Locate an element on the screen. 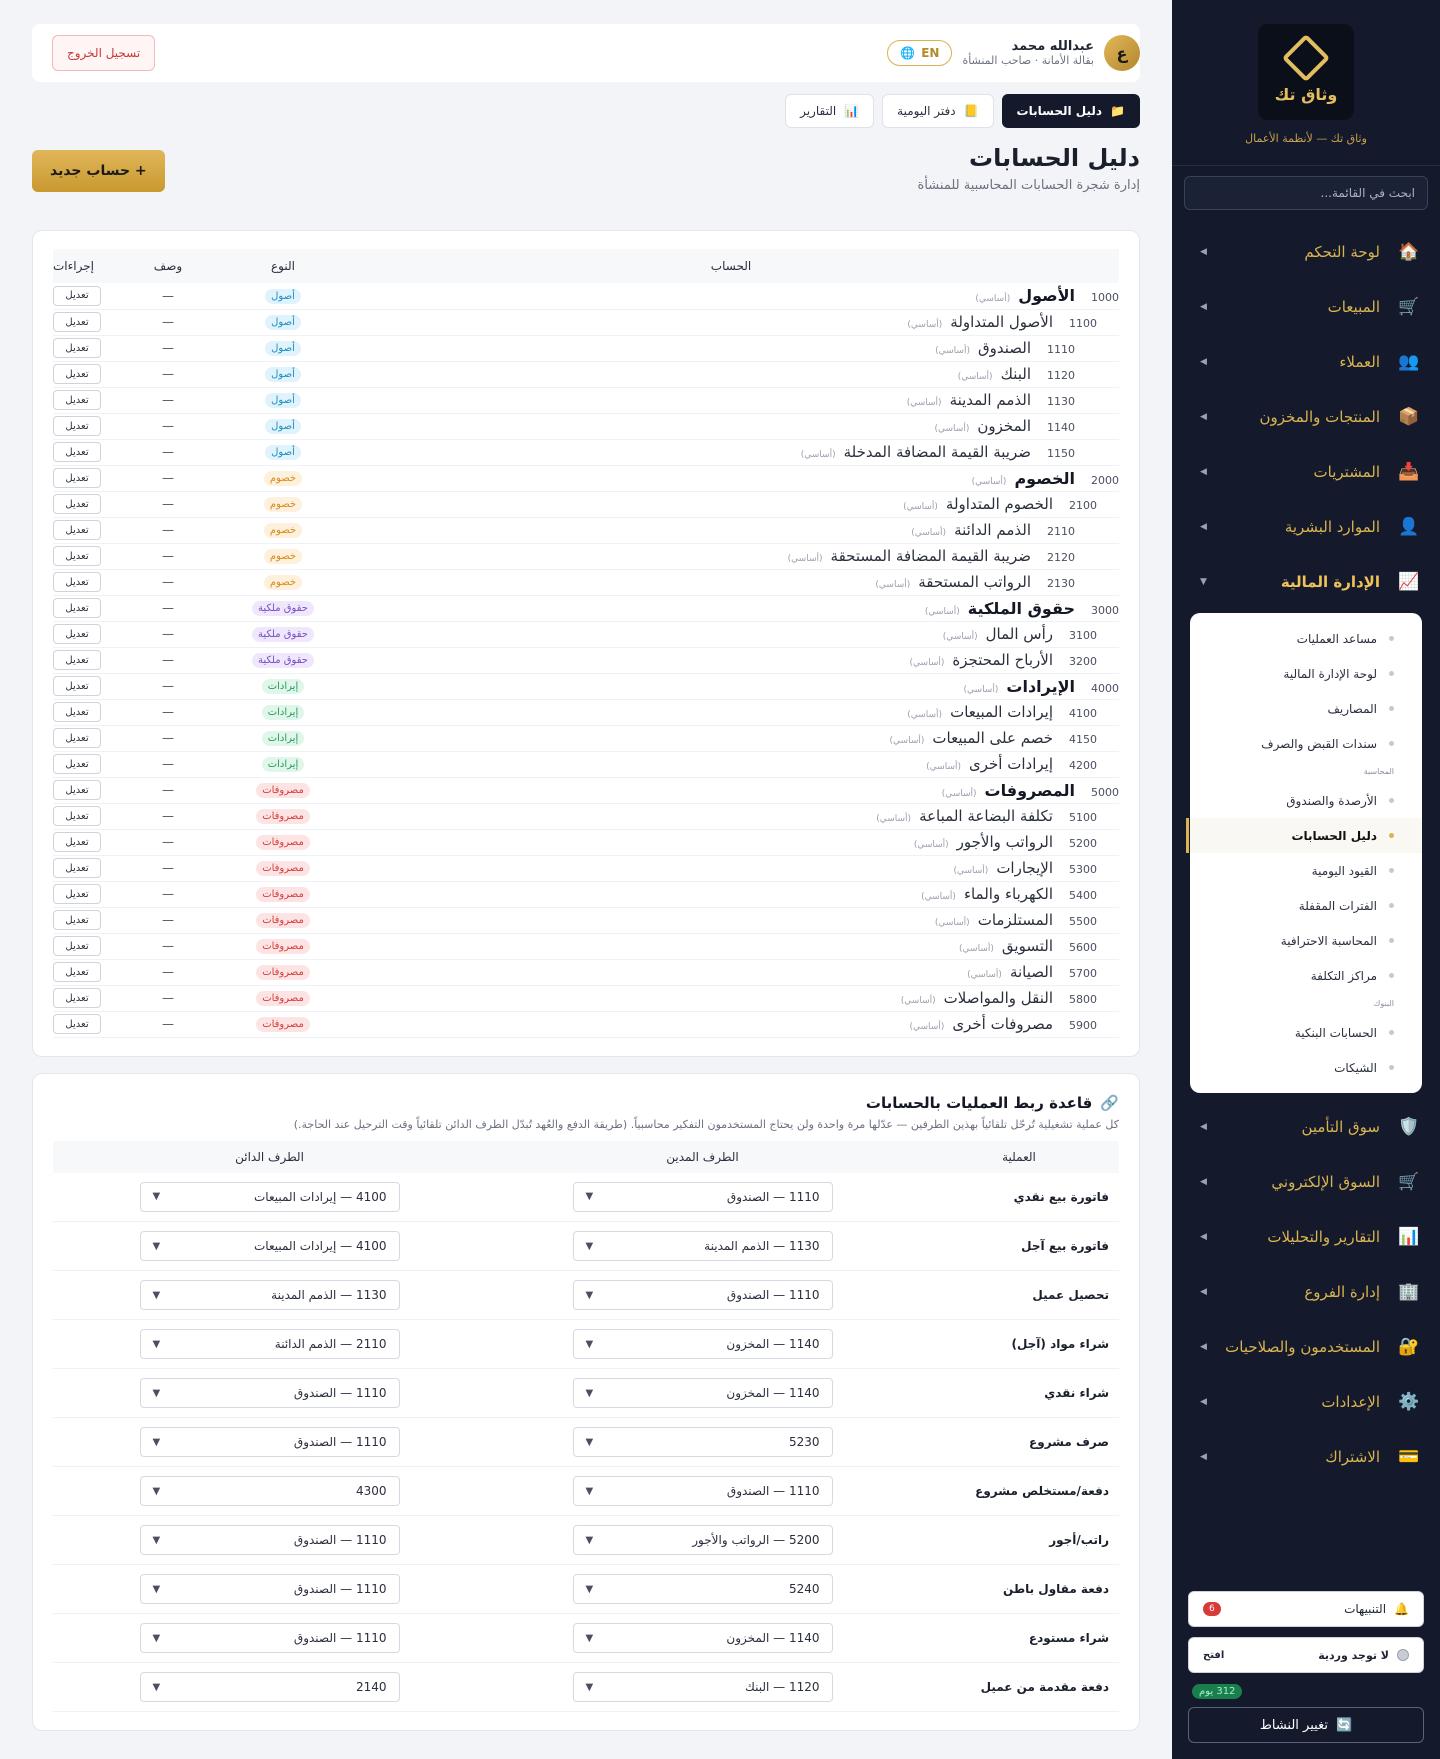  sidebar-item-bottom-2: 📊 التقارير والتحليلات ◀ is located at coordinates (1306, 1236).